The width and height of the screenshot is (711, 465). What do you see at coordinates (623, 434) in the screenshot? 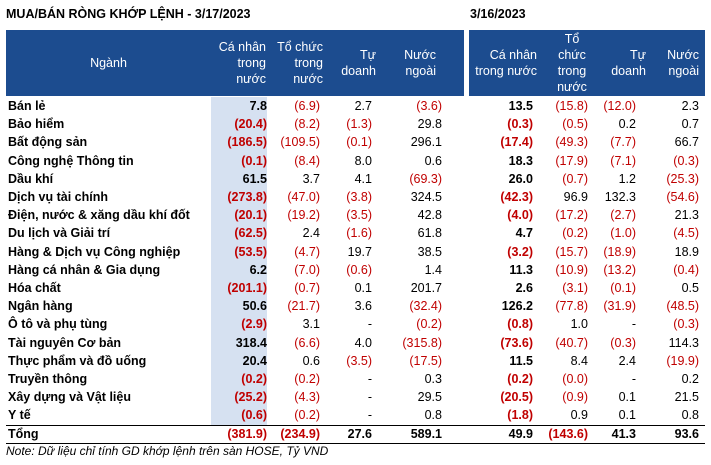
I see `value-cell: 41.3` at bounding box center [623, 434].